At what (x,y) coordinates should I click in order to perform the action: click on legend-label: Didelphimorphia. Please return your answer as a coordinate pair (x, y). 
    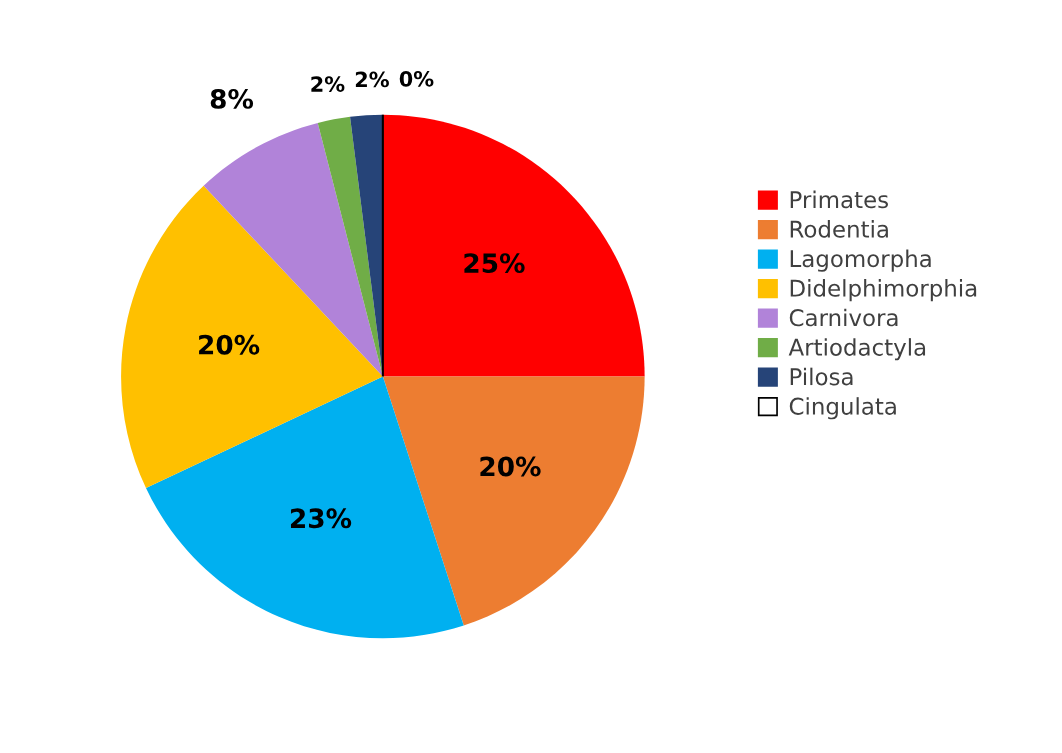
    Looking at the image, I should click on (883, 290).